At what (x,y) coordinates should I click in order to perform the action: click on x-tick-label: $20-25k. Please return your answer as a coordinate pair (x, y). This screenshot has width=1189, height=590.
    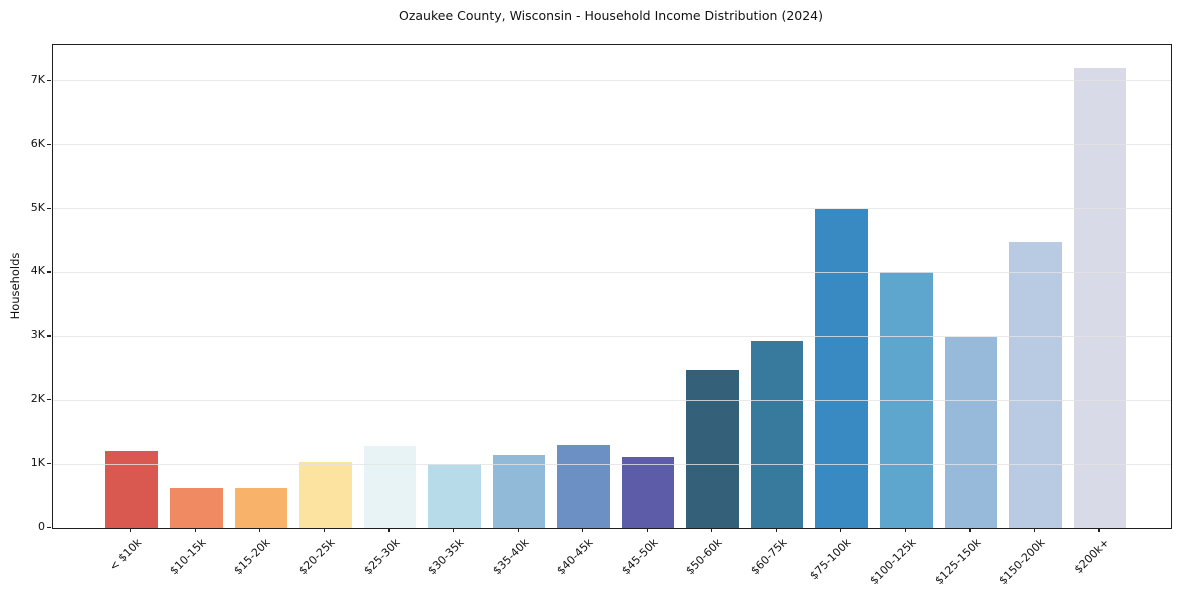
    Looking at the image, I should click on (317, 557).